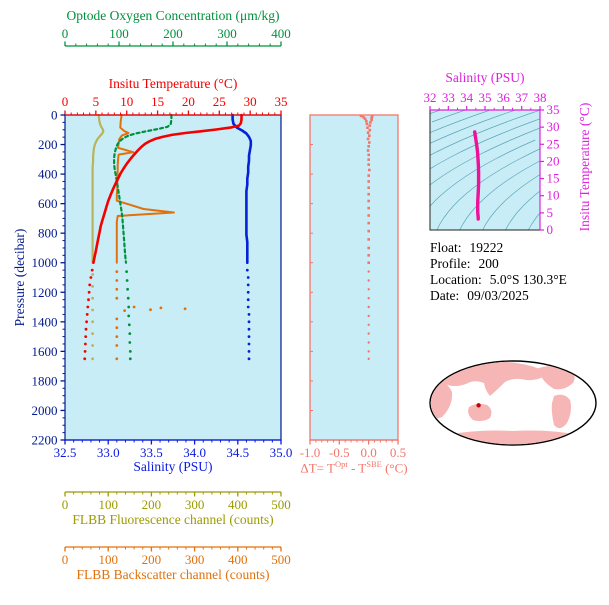 Image resolution: width=609 pixels, height=605 pixels. I want to click on temperature-curve, so click(167, 189).